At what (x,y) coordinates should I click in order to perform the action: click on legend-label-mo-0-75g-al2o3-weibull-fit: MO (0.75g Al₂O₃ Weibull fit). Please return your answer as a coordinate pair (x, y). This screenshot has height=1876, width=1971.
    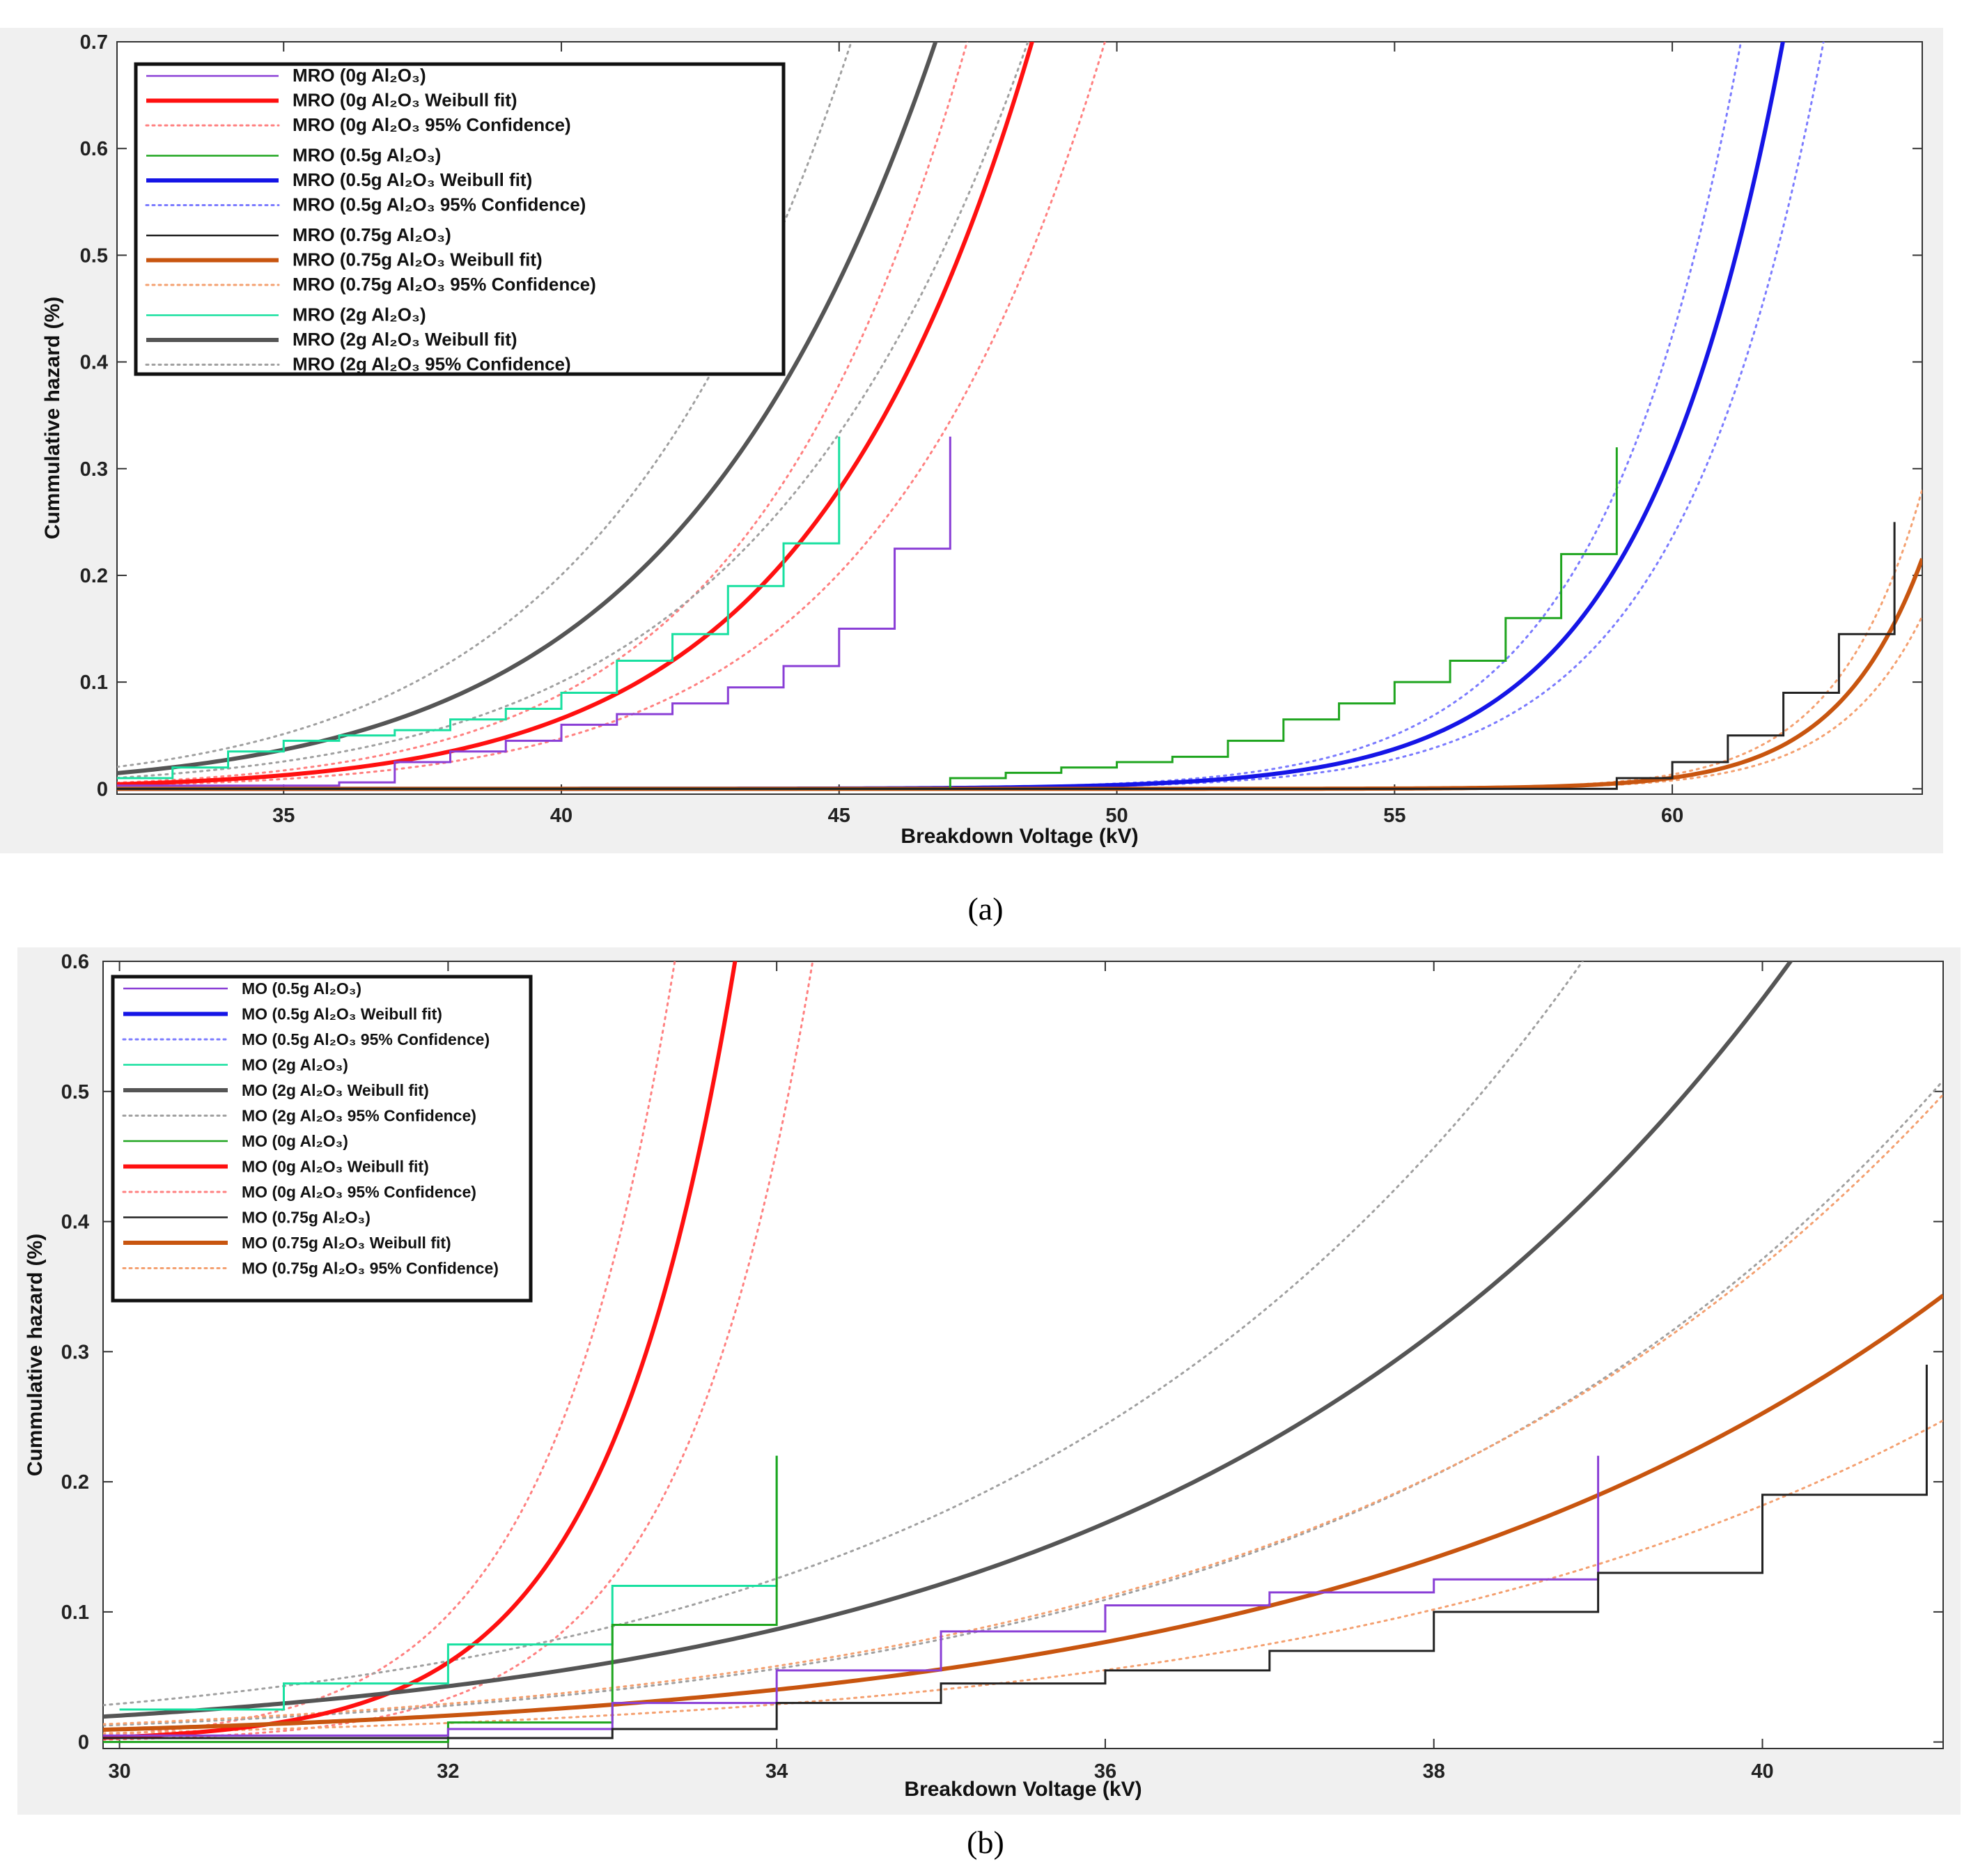
    Looking at the image, I should click on (346, 1243).